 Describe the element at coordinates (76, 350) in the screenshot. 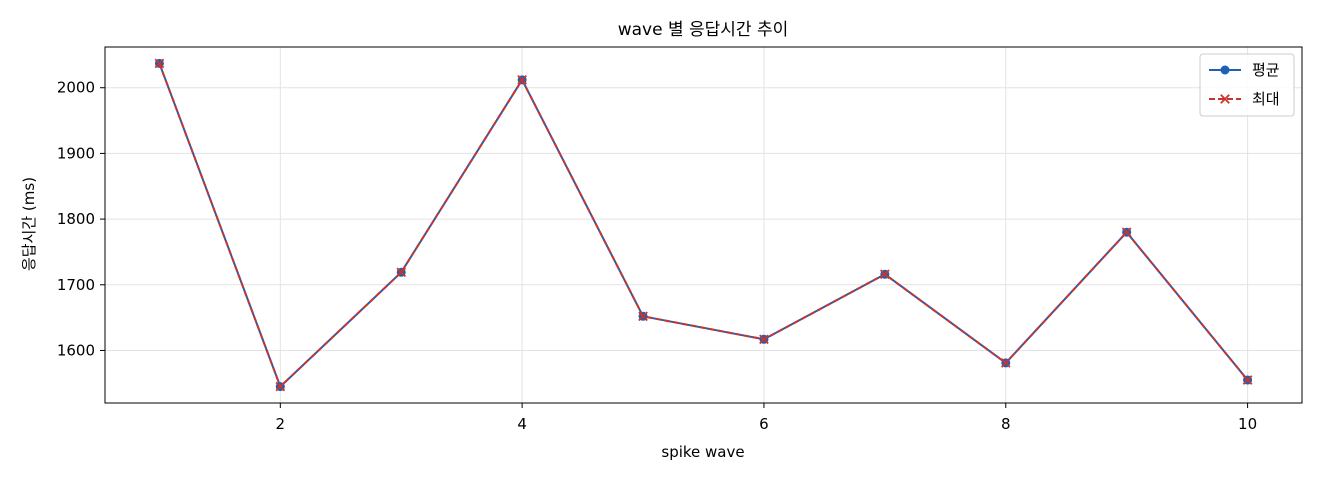

I see `y-tick-label: 1600` at that location.